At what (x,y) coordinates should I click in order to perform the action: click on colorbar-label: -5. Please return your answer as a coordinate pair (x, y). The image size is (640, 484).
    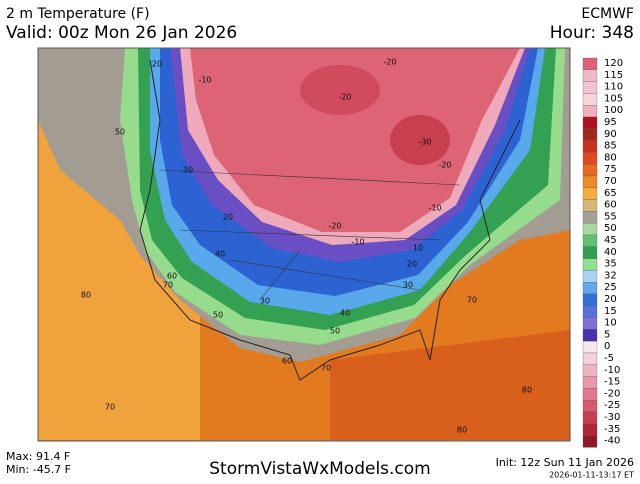
    Looking at the image, I should click on (609, 358).